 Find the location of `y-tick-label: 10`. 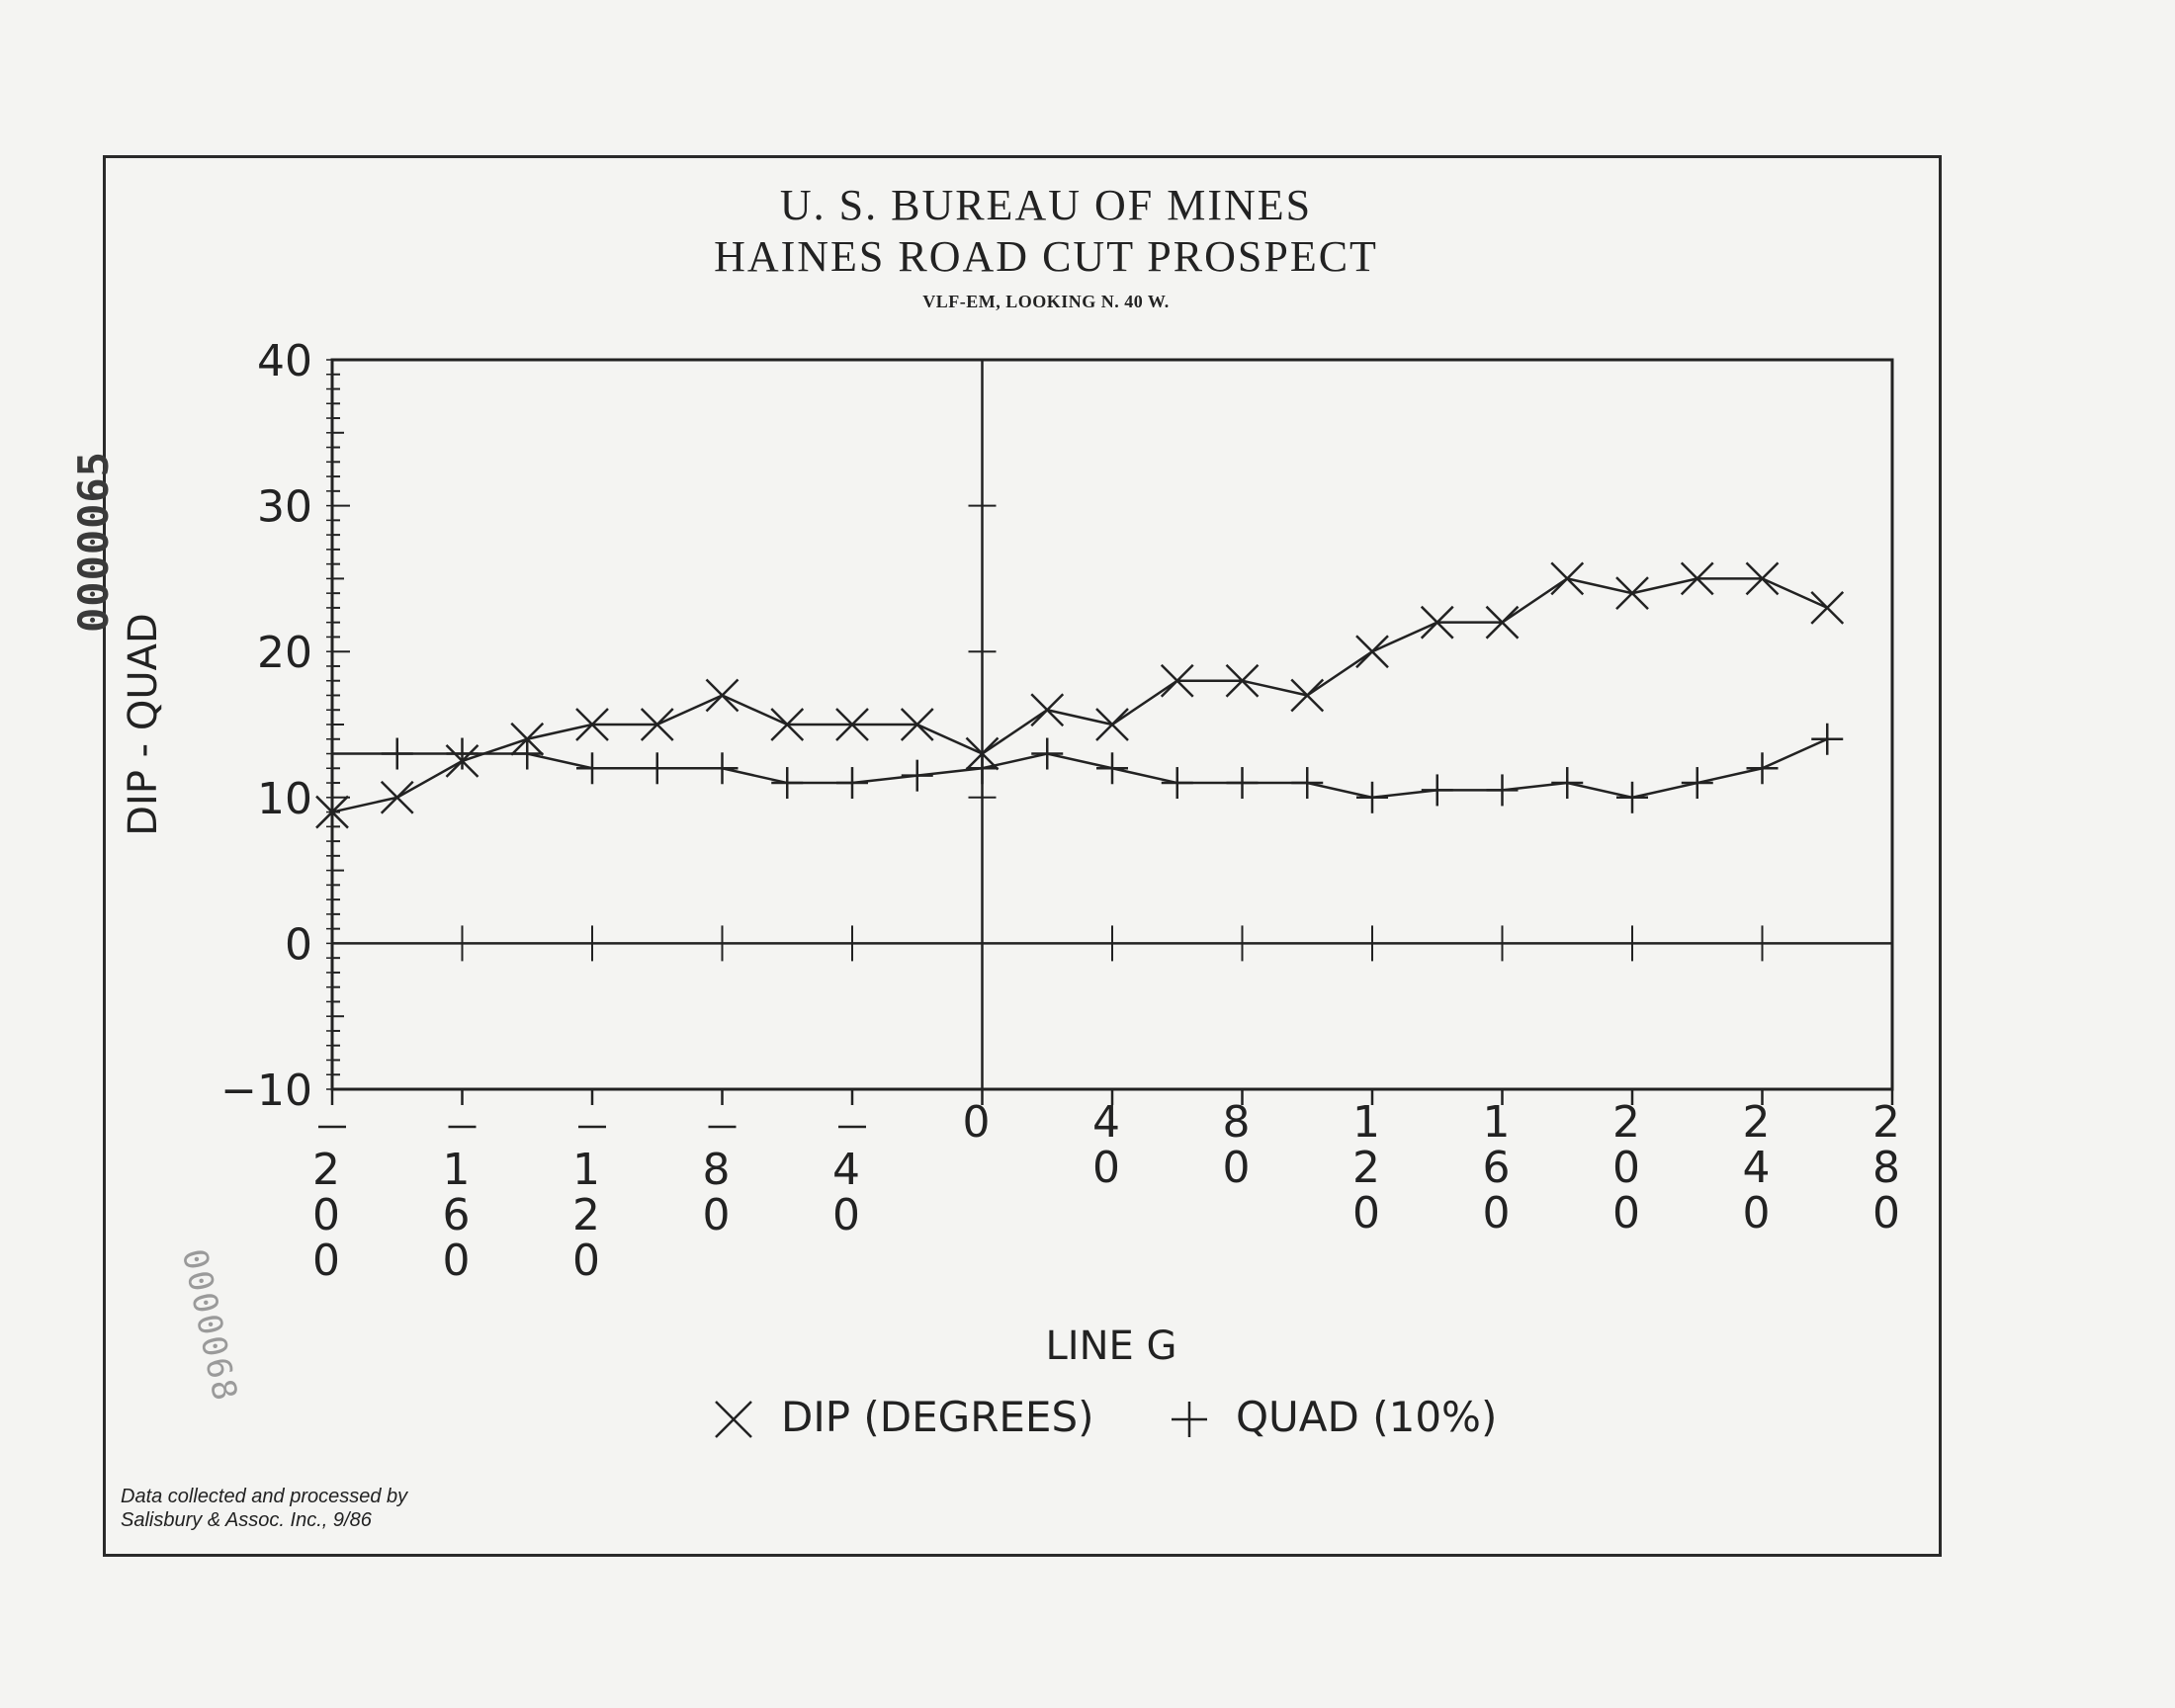

y-tick-label: 10 is located at coordinates (285, 799).